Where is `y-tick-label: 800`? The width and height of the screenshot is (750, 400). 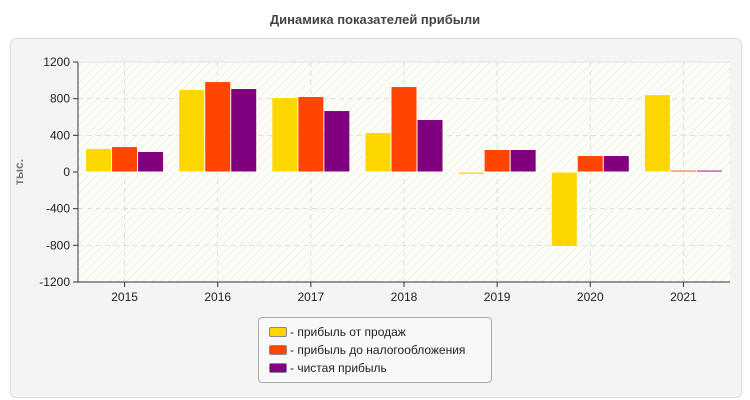
y-tick-label: 800 is located at coordinates (60, 99).